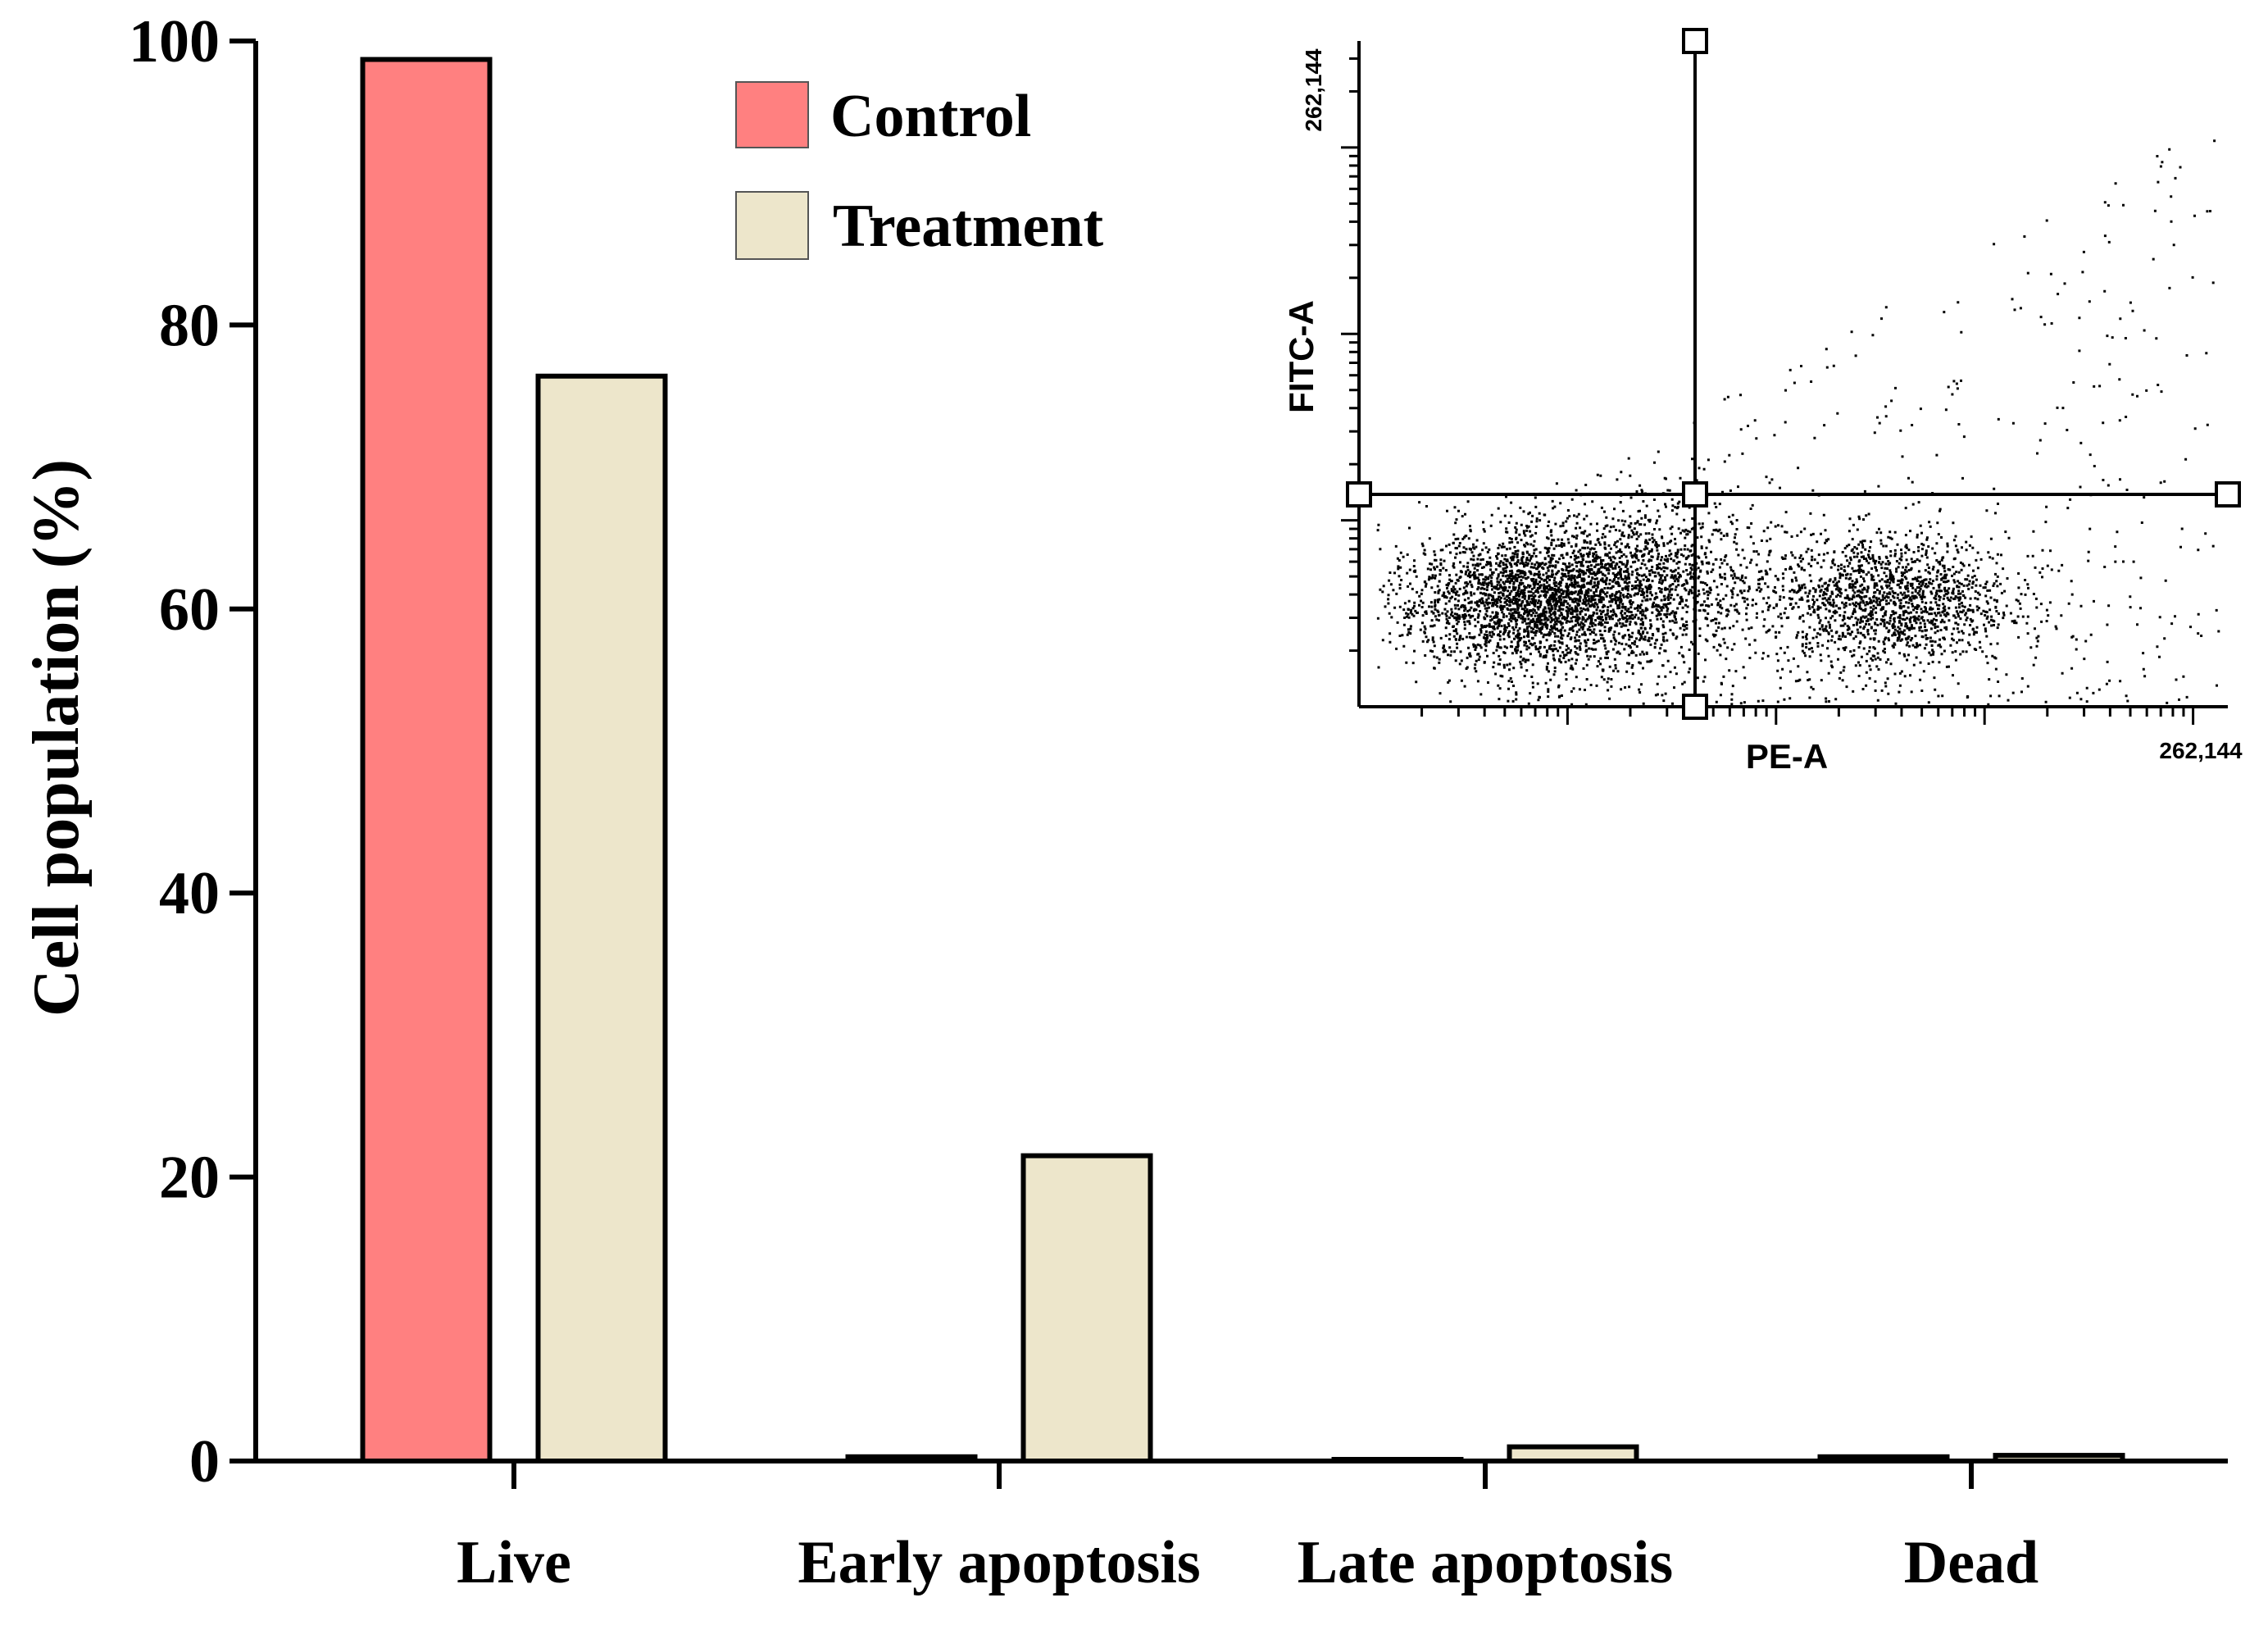  I want to click on inset-dot-events, so click(1798, 422).